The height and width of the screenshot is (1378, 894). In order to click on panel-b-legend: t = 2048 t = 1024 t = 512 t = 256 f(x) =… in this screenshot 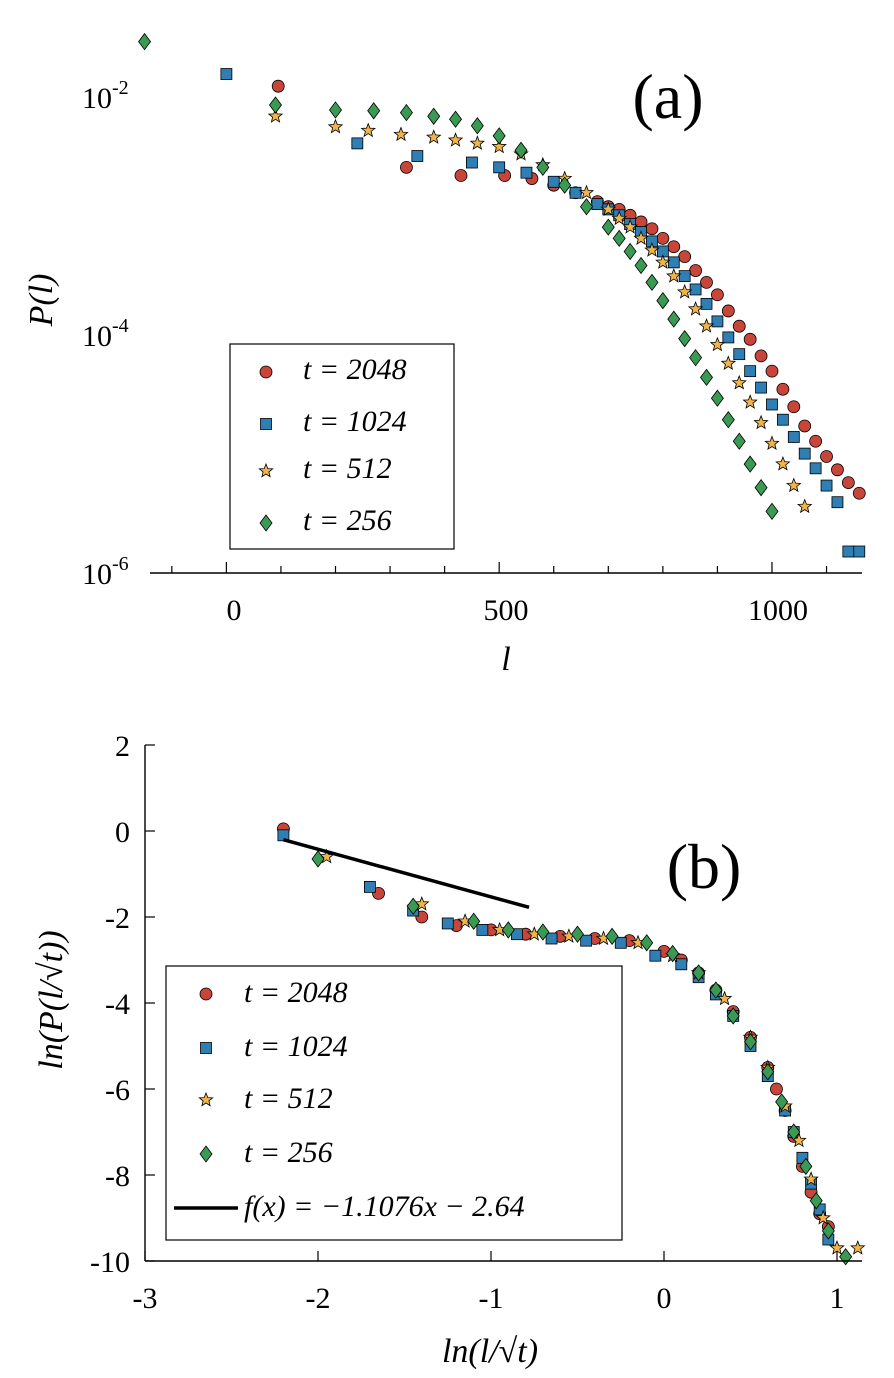, I will do `click(394, 1103)`.